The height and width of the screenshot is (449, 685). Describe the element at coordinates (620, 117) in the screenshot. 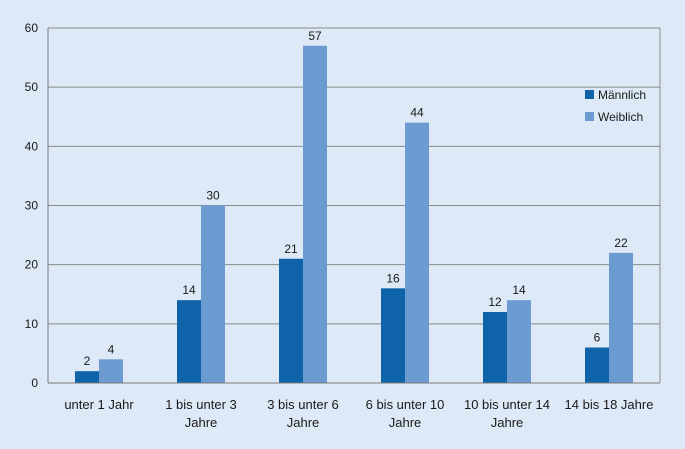

I see `legend-label: Weiblich` at that location.